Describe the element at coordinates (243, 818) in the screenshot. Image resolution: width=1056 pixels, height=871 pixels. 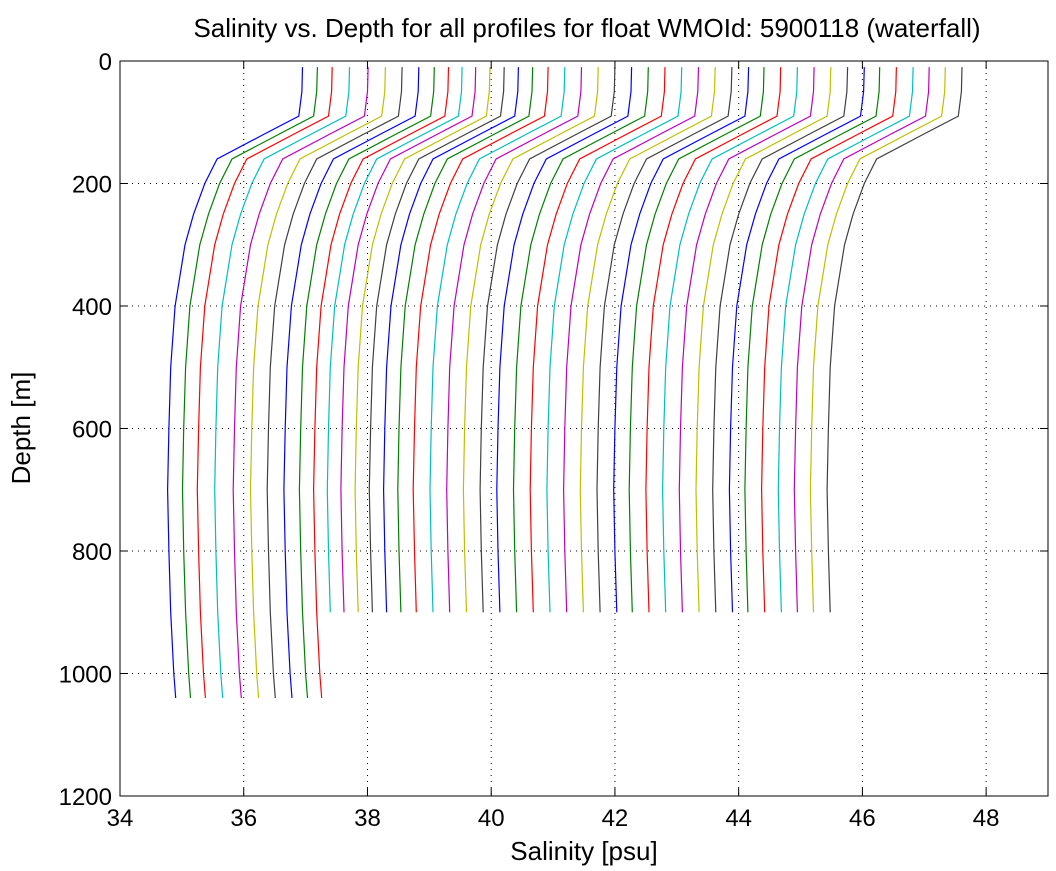
I see `x-tick-label: 36` at that location.